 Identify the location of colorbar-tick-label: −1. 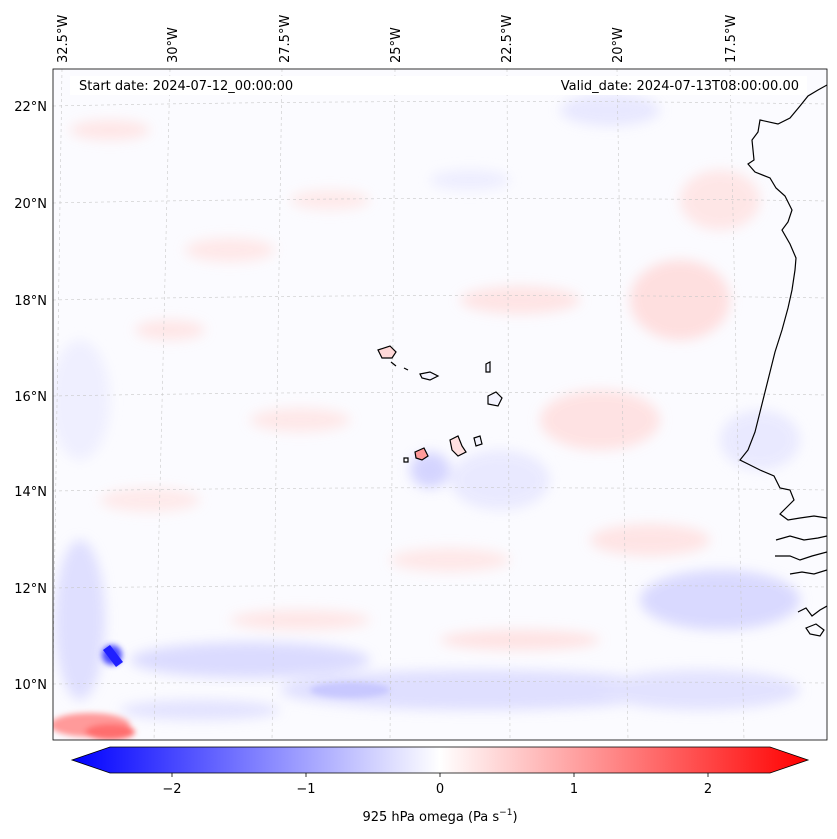
(305, 789).